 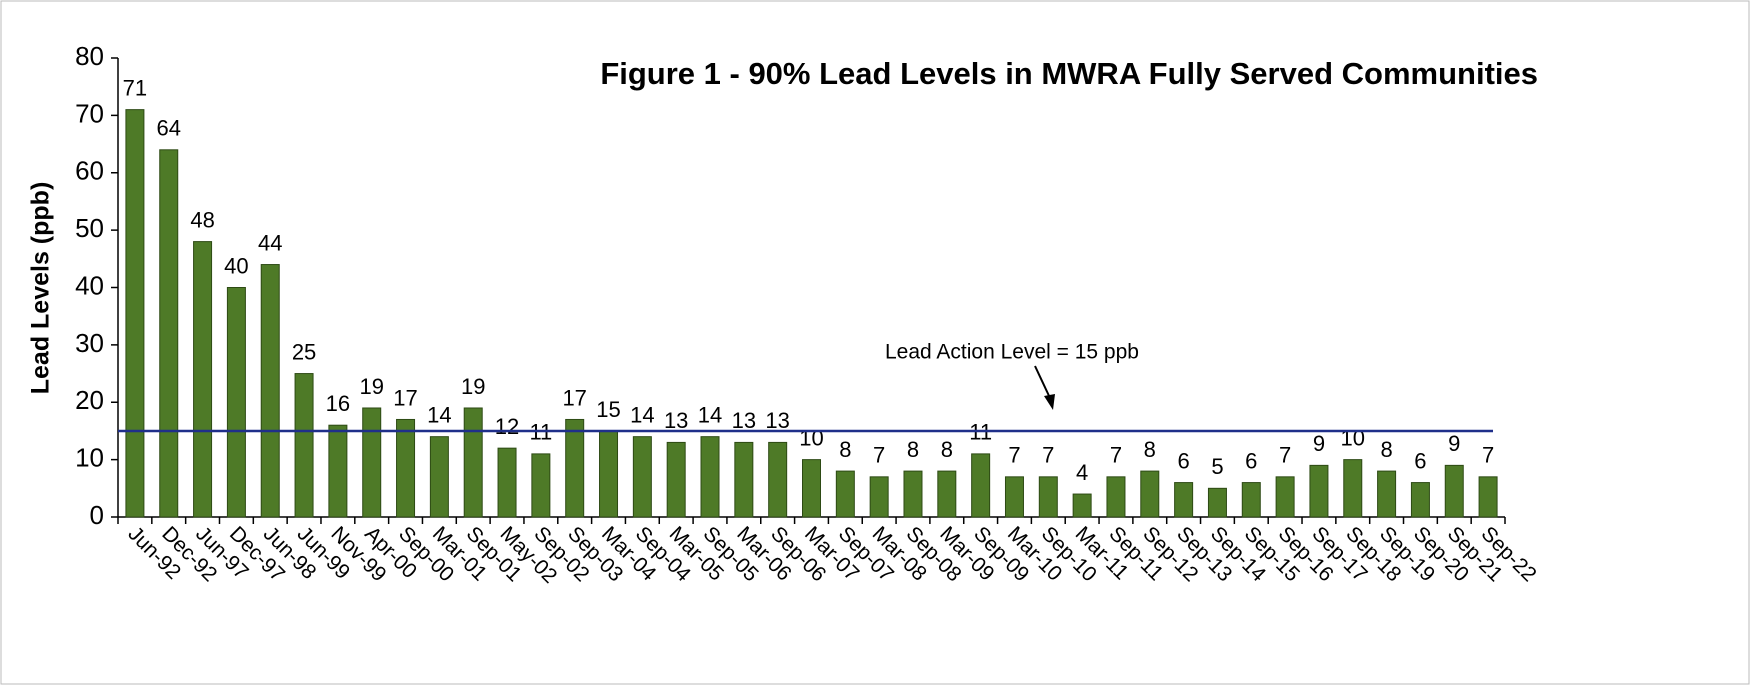 I want to click on y-tick-label: 30, so click(x=89, y=343).